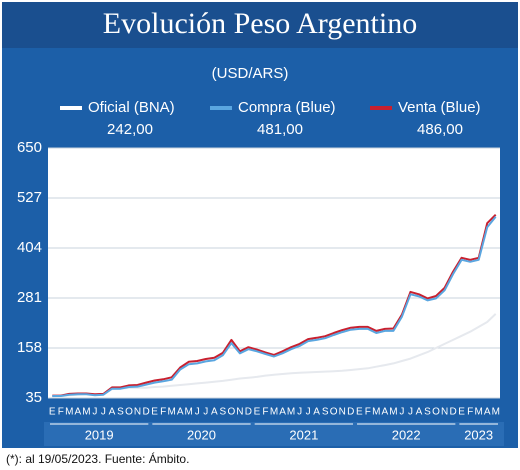 Image resolution: width=520 pixels, height=470 pixels. I want to click on title-banner, so click(260, 25).